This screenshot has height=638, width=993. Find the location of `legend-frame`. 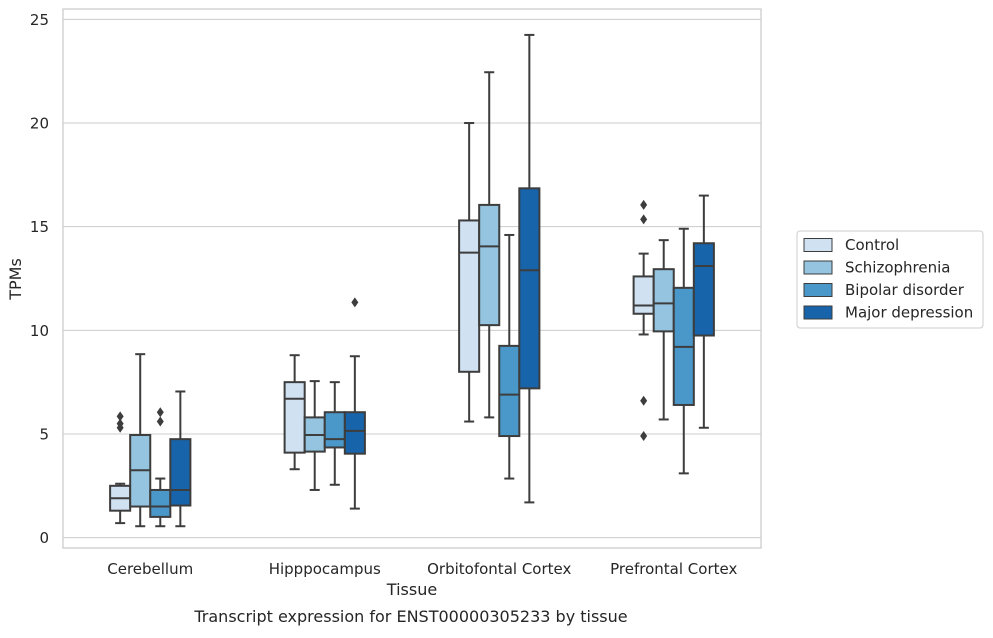

legend-frame is located at coordinates (890, 279).